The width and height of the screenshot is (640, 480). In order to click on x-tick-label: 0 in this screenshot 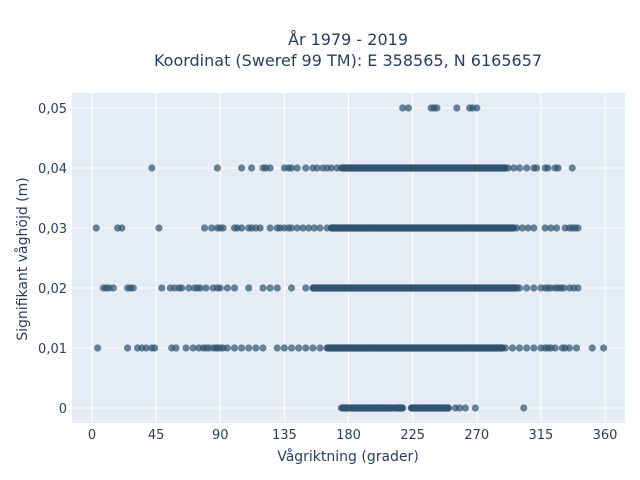, I will do `click(92, 435)`.